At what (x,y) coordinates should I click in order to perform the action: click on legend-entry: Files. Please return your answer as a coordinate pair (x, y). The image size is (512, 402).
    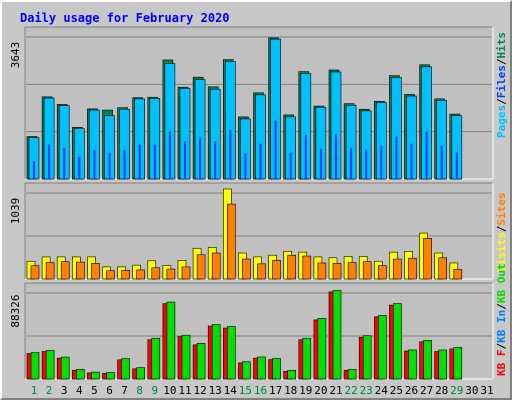
    Looking at the image, I should click on (501, 81).